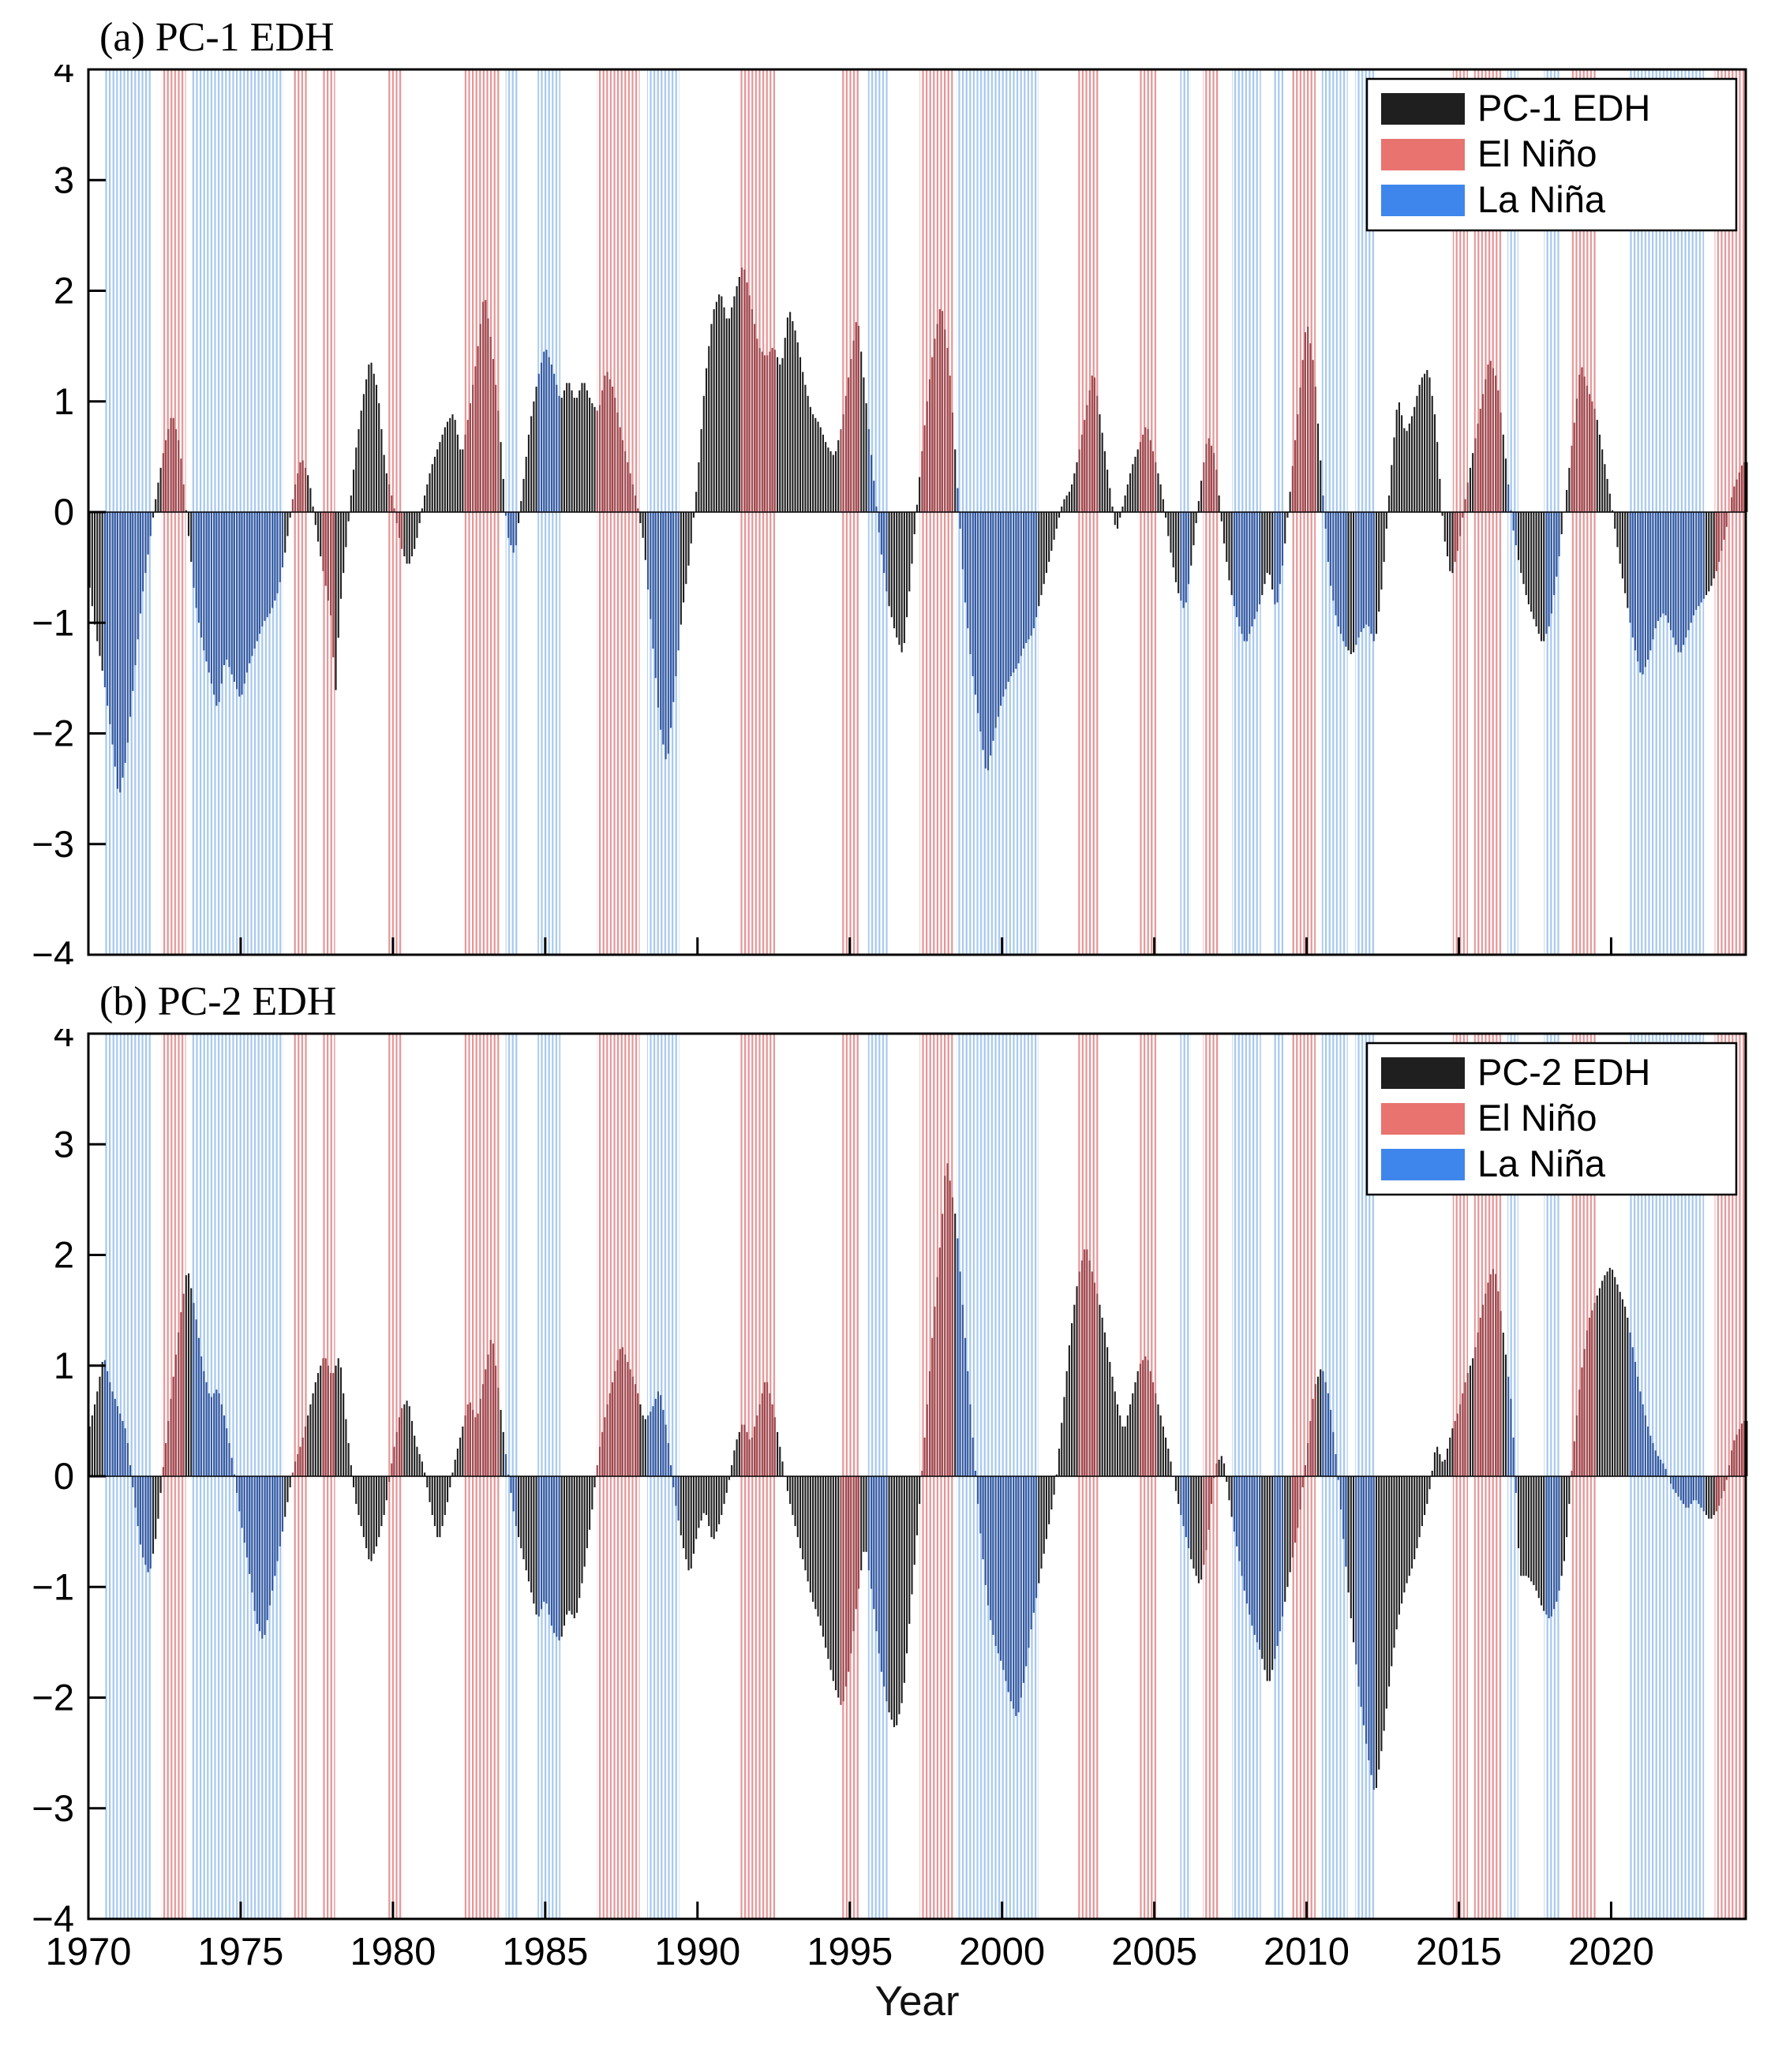 The image size is (1771, 2072). What do you see at coordinates (1307, 1952) in the screenshot?
I see `x-tick-label: 2010` at bounding box center [1307, 1952].